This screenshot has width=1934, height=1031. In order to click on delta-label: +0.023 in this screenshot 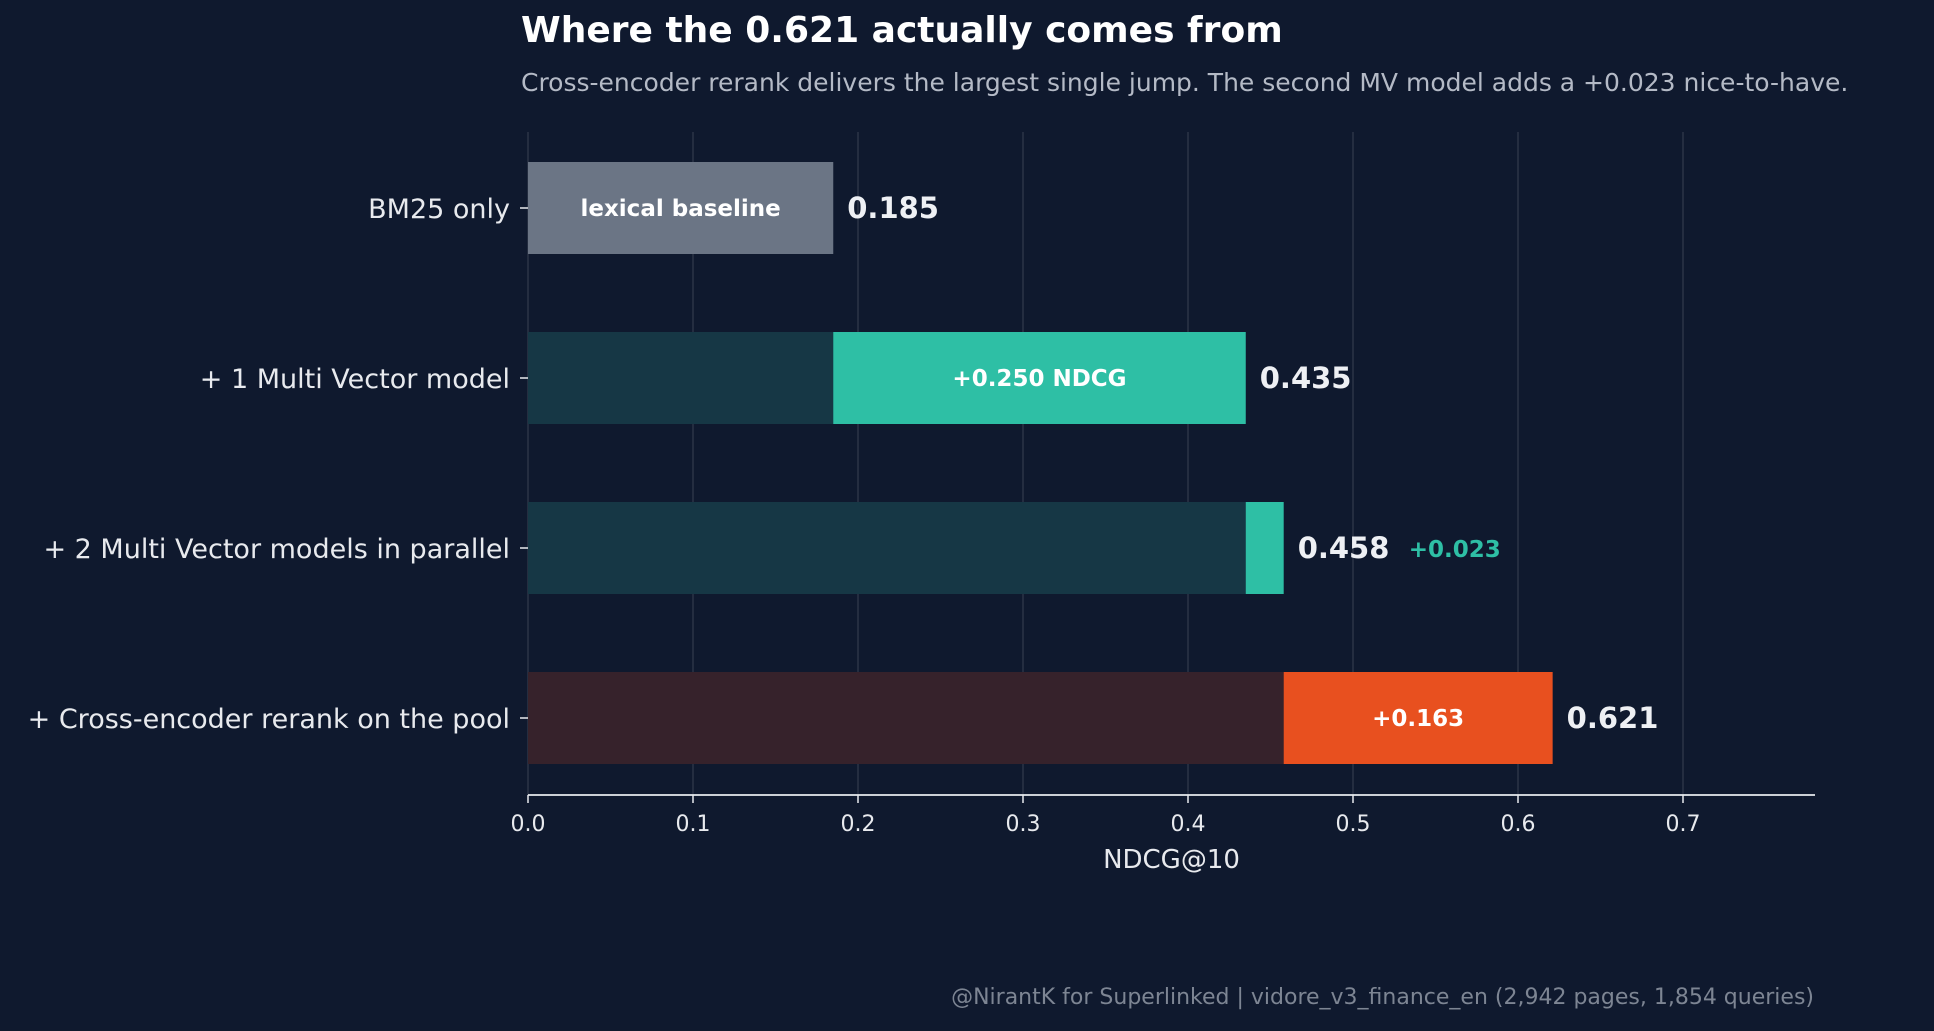, I will do `click(1455, 550)`.